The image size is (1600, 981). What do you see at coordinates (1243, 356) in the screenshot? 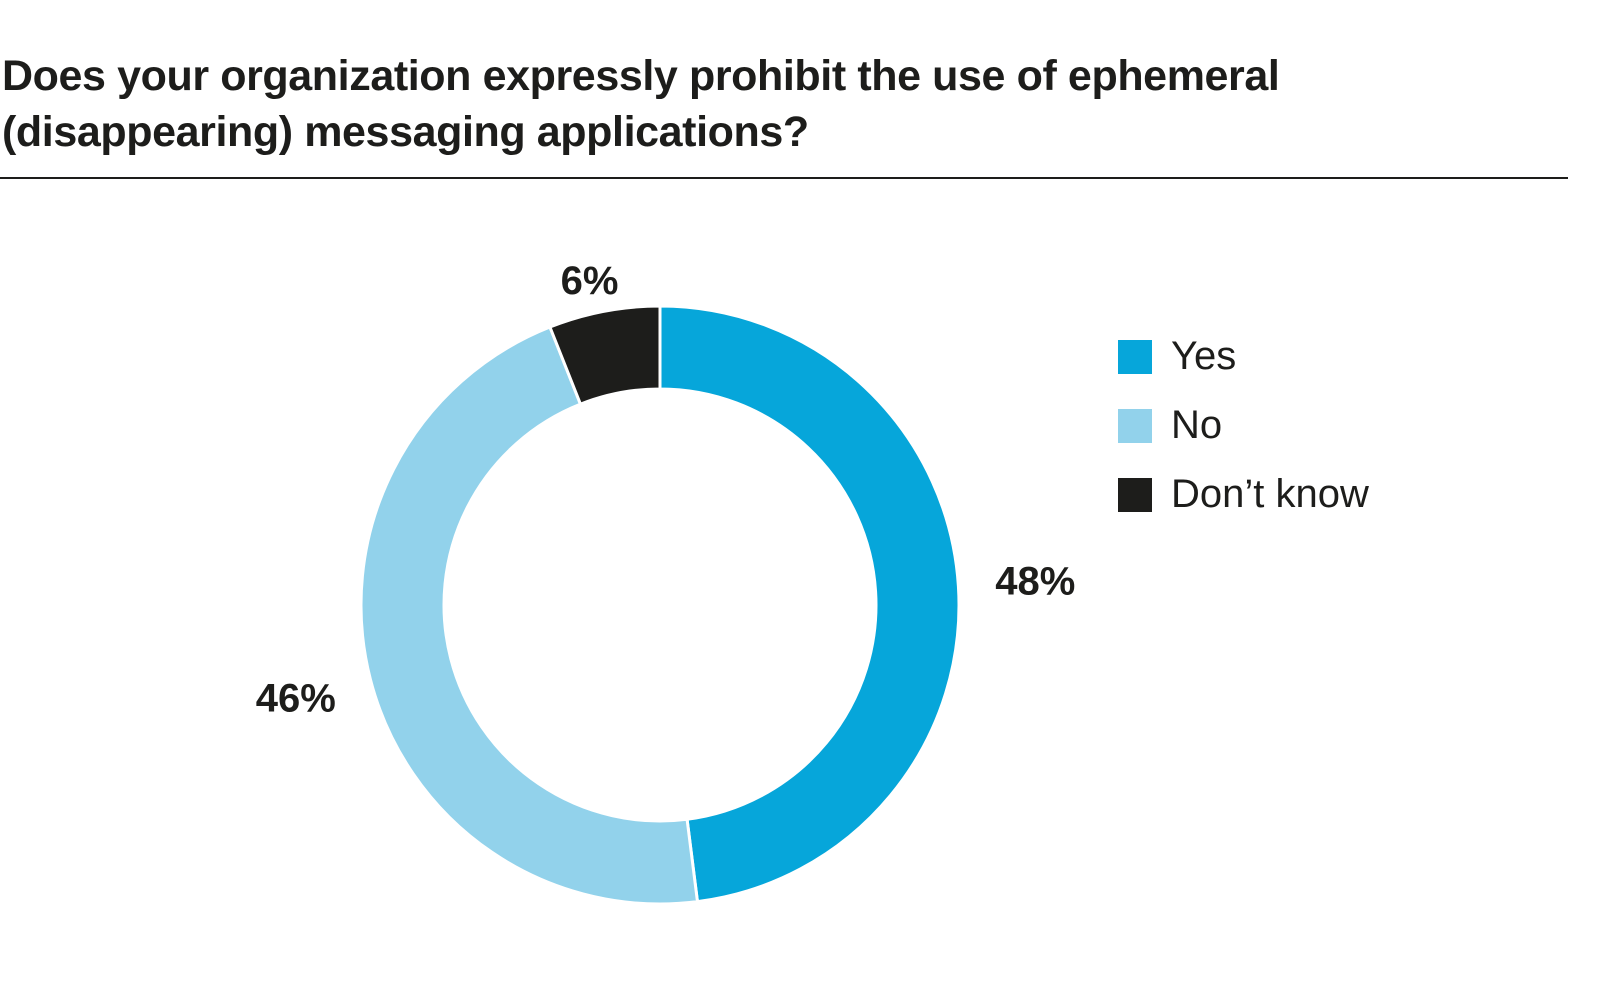
I see `legend-item-yes: Yes` at bounding box center [1243, 356].